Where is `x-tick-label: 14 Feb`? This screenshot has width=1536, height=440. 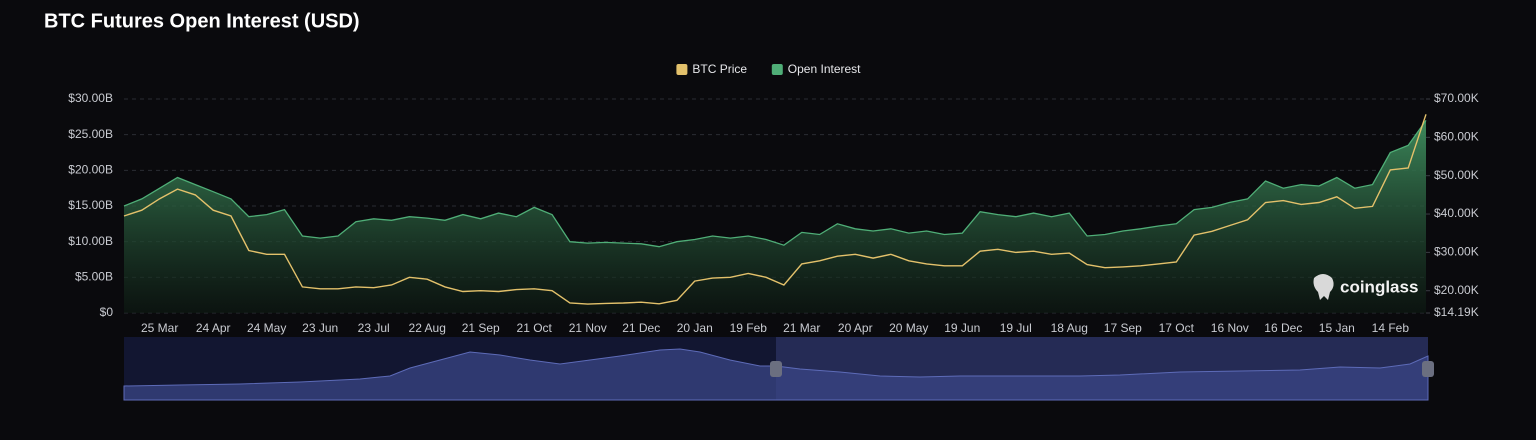 x-tick-label: 14 Feb is located at coordinates (1391, 328).